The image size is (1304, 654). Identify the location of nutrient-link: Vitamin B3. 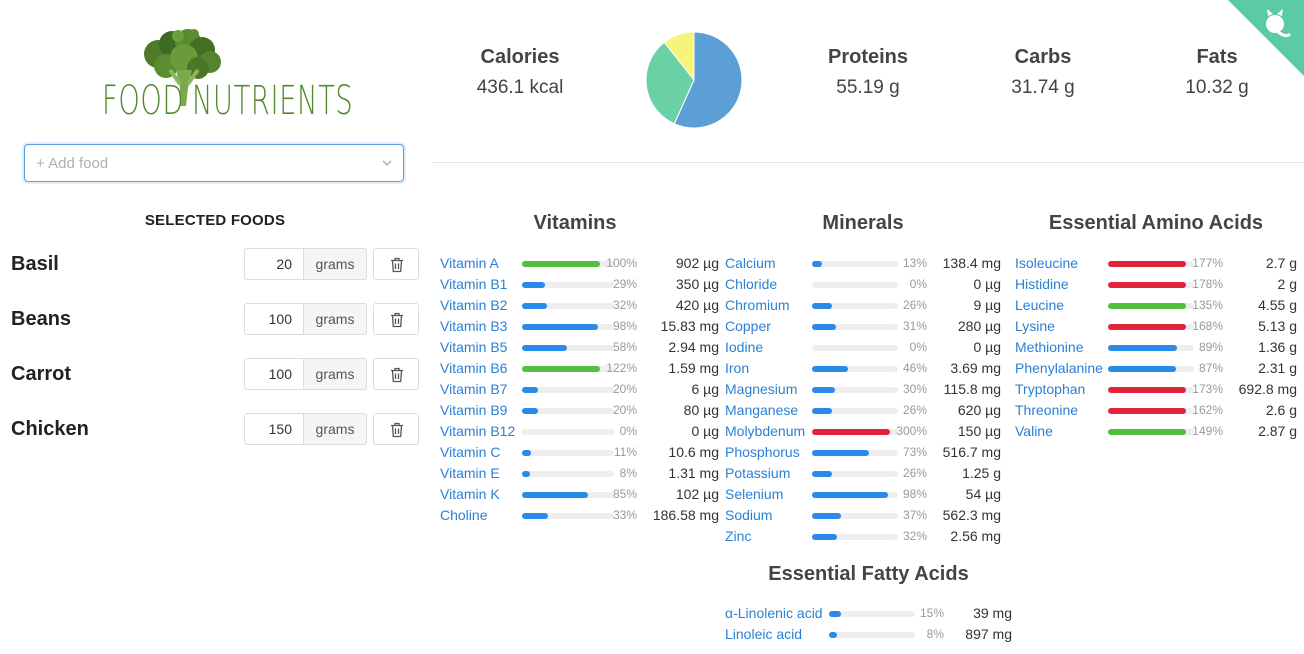
(474, 326).